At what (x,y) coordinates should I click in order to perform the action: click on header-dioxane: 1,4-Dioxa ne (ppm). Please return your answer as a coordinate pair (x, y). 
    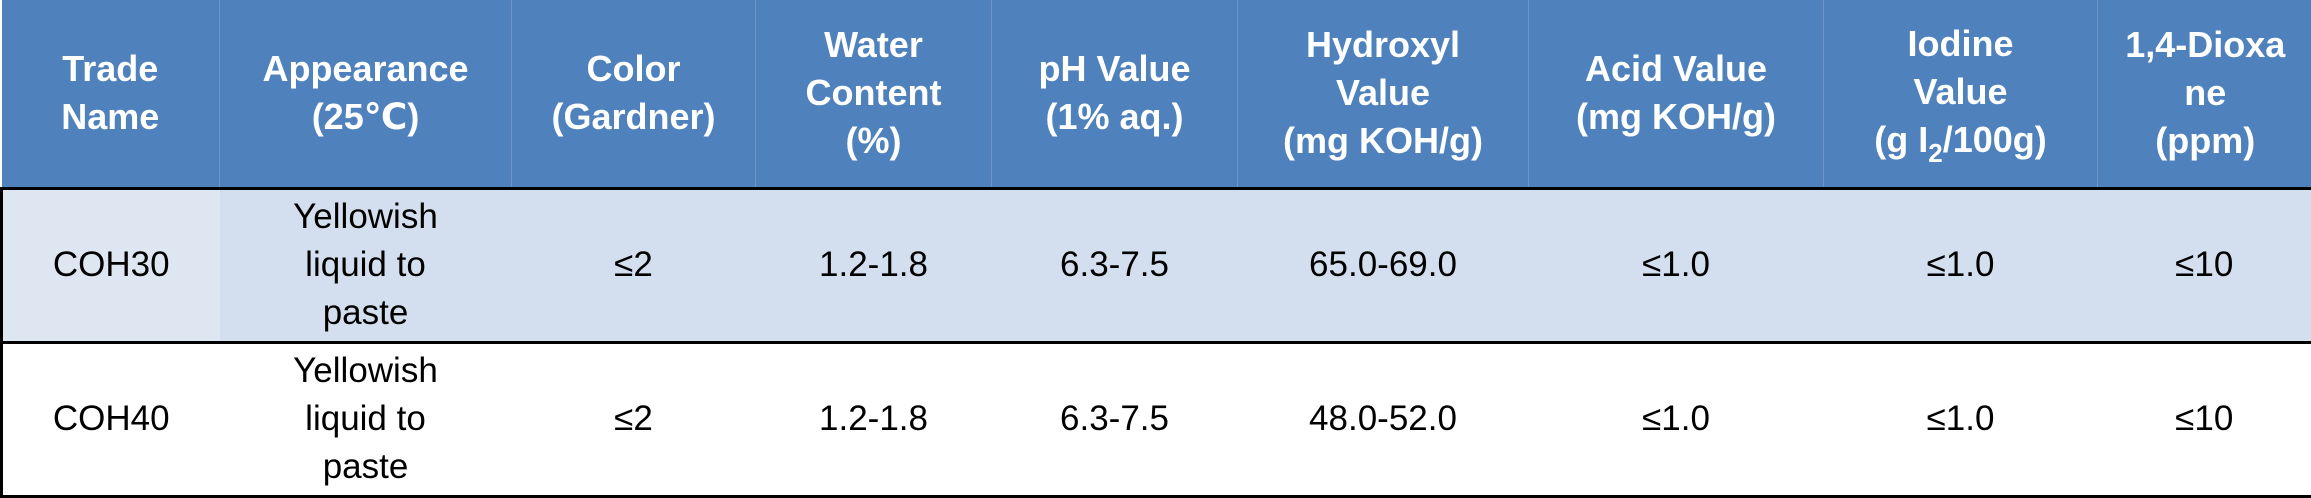
    Looking at the image, I should click on (2204, 94).